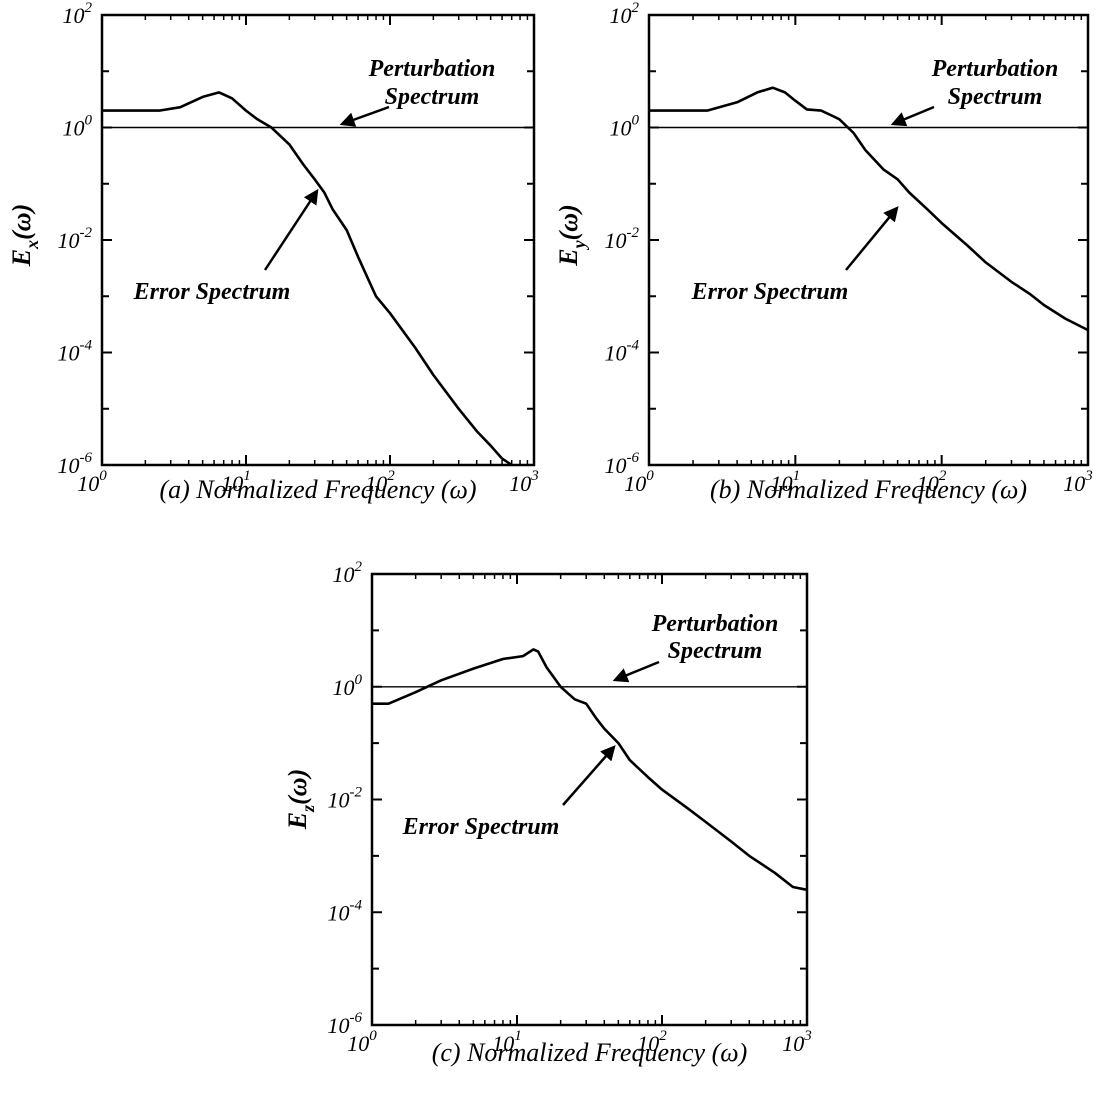 The height and width of the screenshot is (1098, 1107). I want to click on x-axis-caption: (c) Normalized Frequency (ω), so click(590, 1052).